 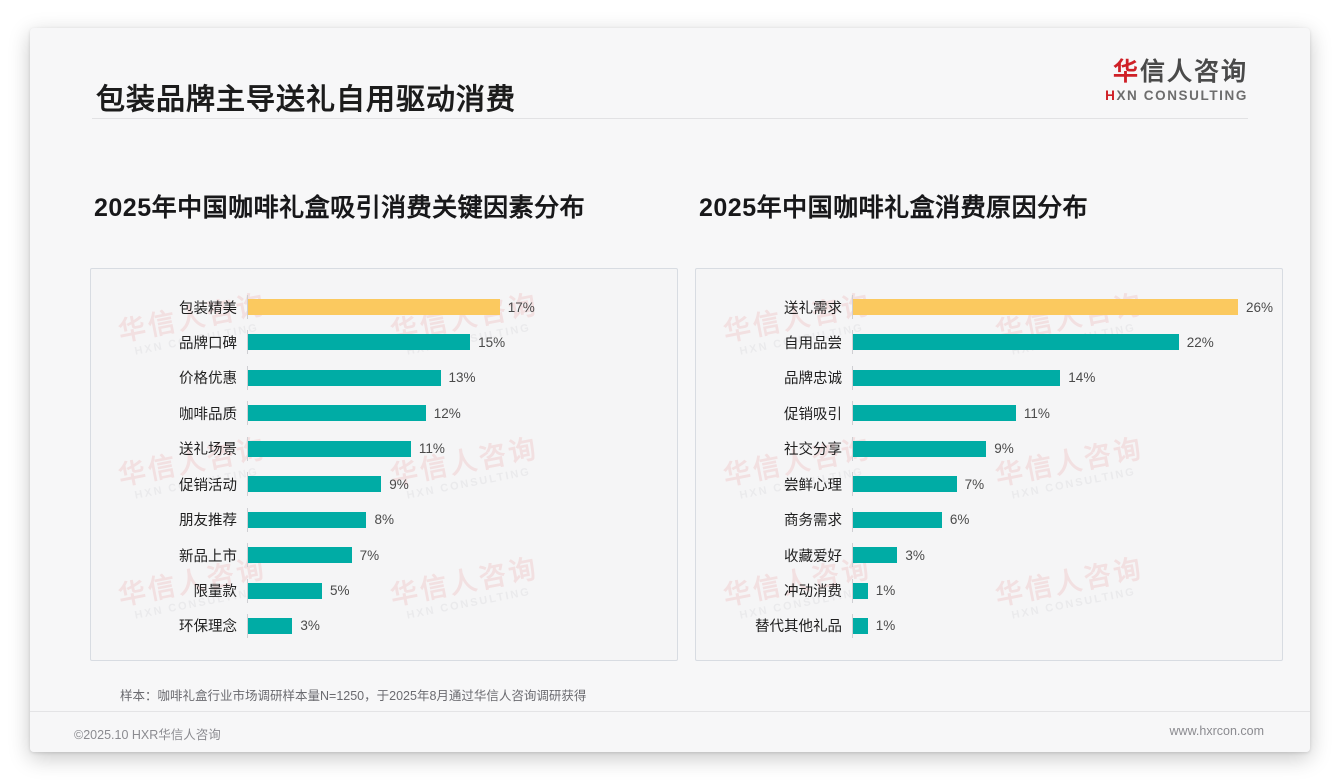 What do you see at coordinates (384, 413) in the screenshot?
I see `bar-row: 咖啡品质 12%` at bounding box center [384, 413].